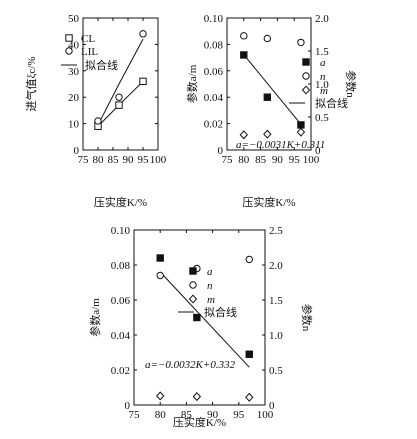 This screenshot has height=439, width=417. I want to click on fit-equation: a=−0.0032K+0.332, so click(190, 365).